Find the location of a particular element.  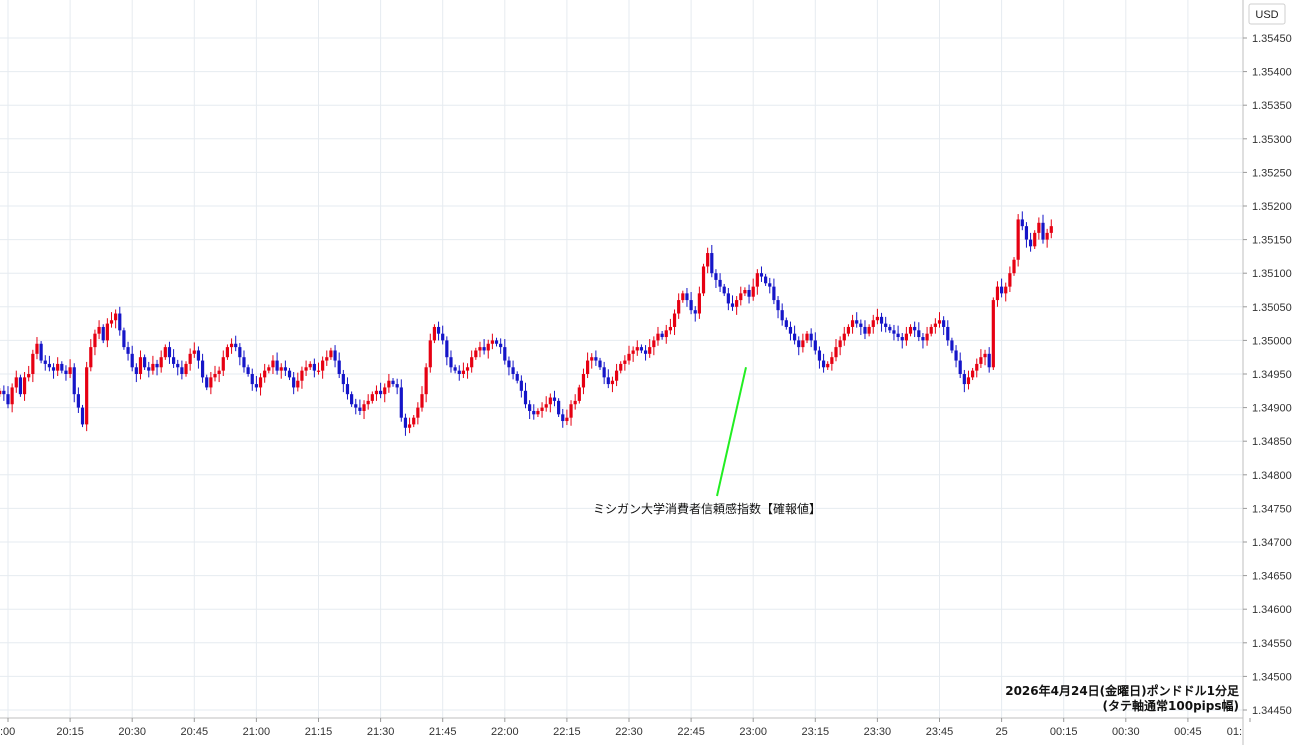

y-tick-label: 1.34500 is located at coordinates (1272, 677).